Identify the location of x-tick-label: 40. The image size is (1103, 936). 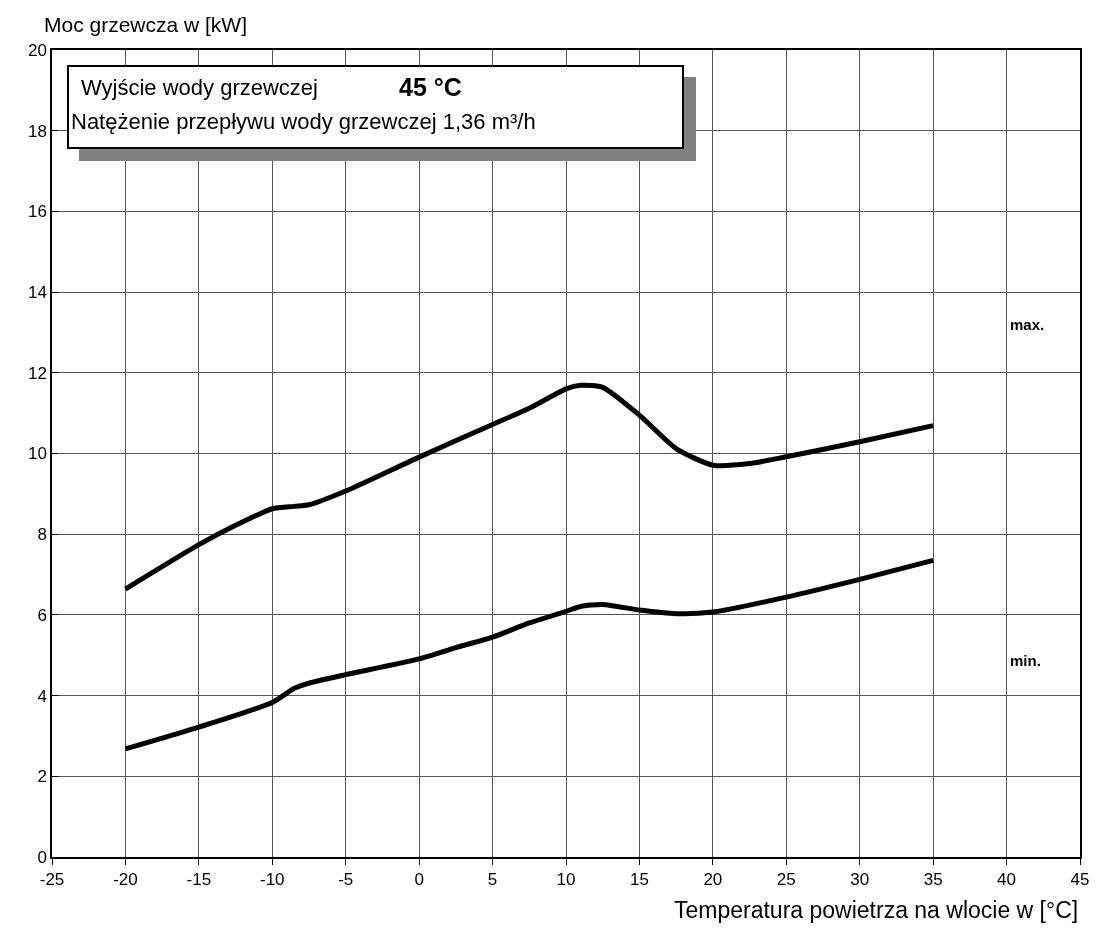
(1007, 880).